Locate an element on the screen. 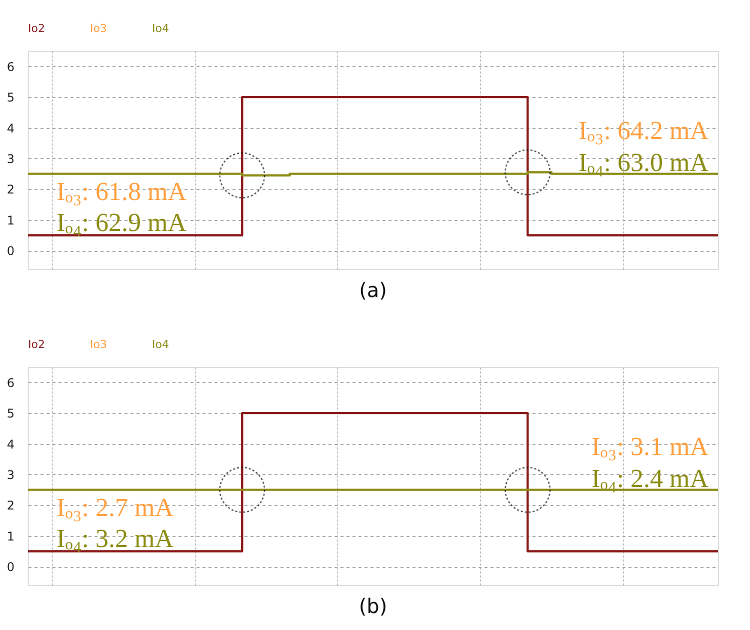  text: (b) is located at coordinates (373, 606).